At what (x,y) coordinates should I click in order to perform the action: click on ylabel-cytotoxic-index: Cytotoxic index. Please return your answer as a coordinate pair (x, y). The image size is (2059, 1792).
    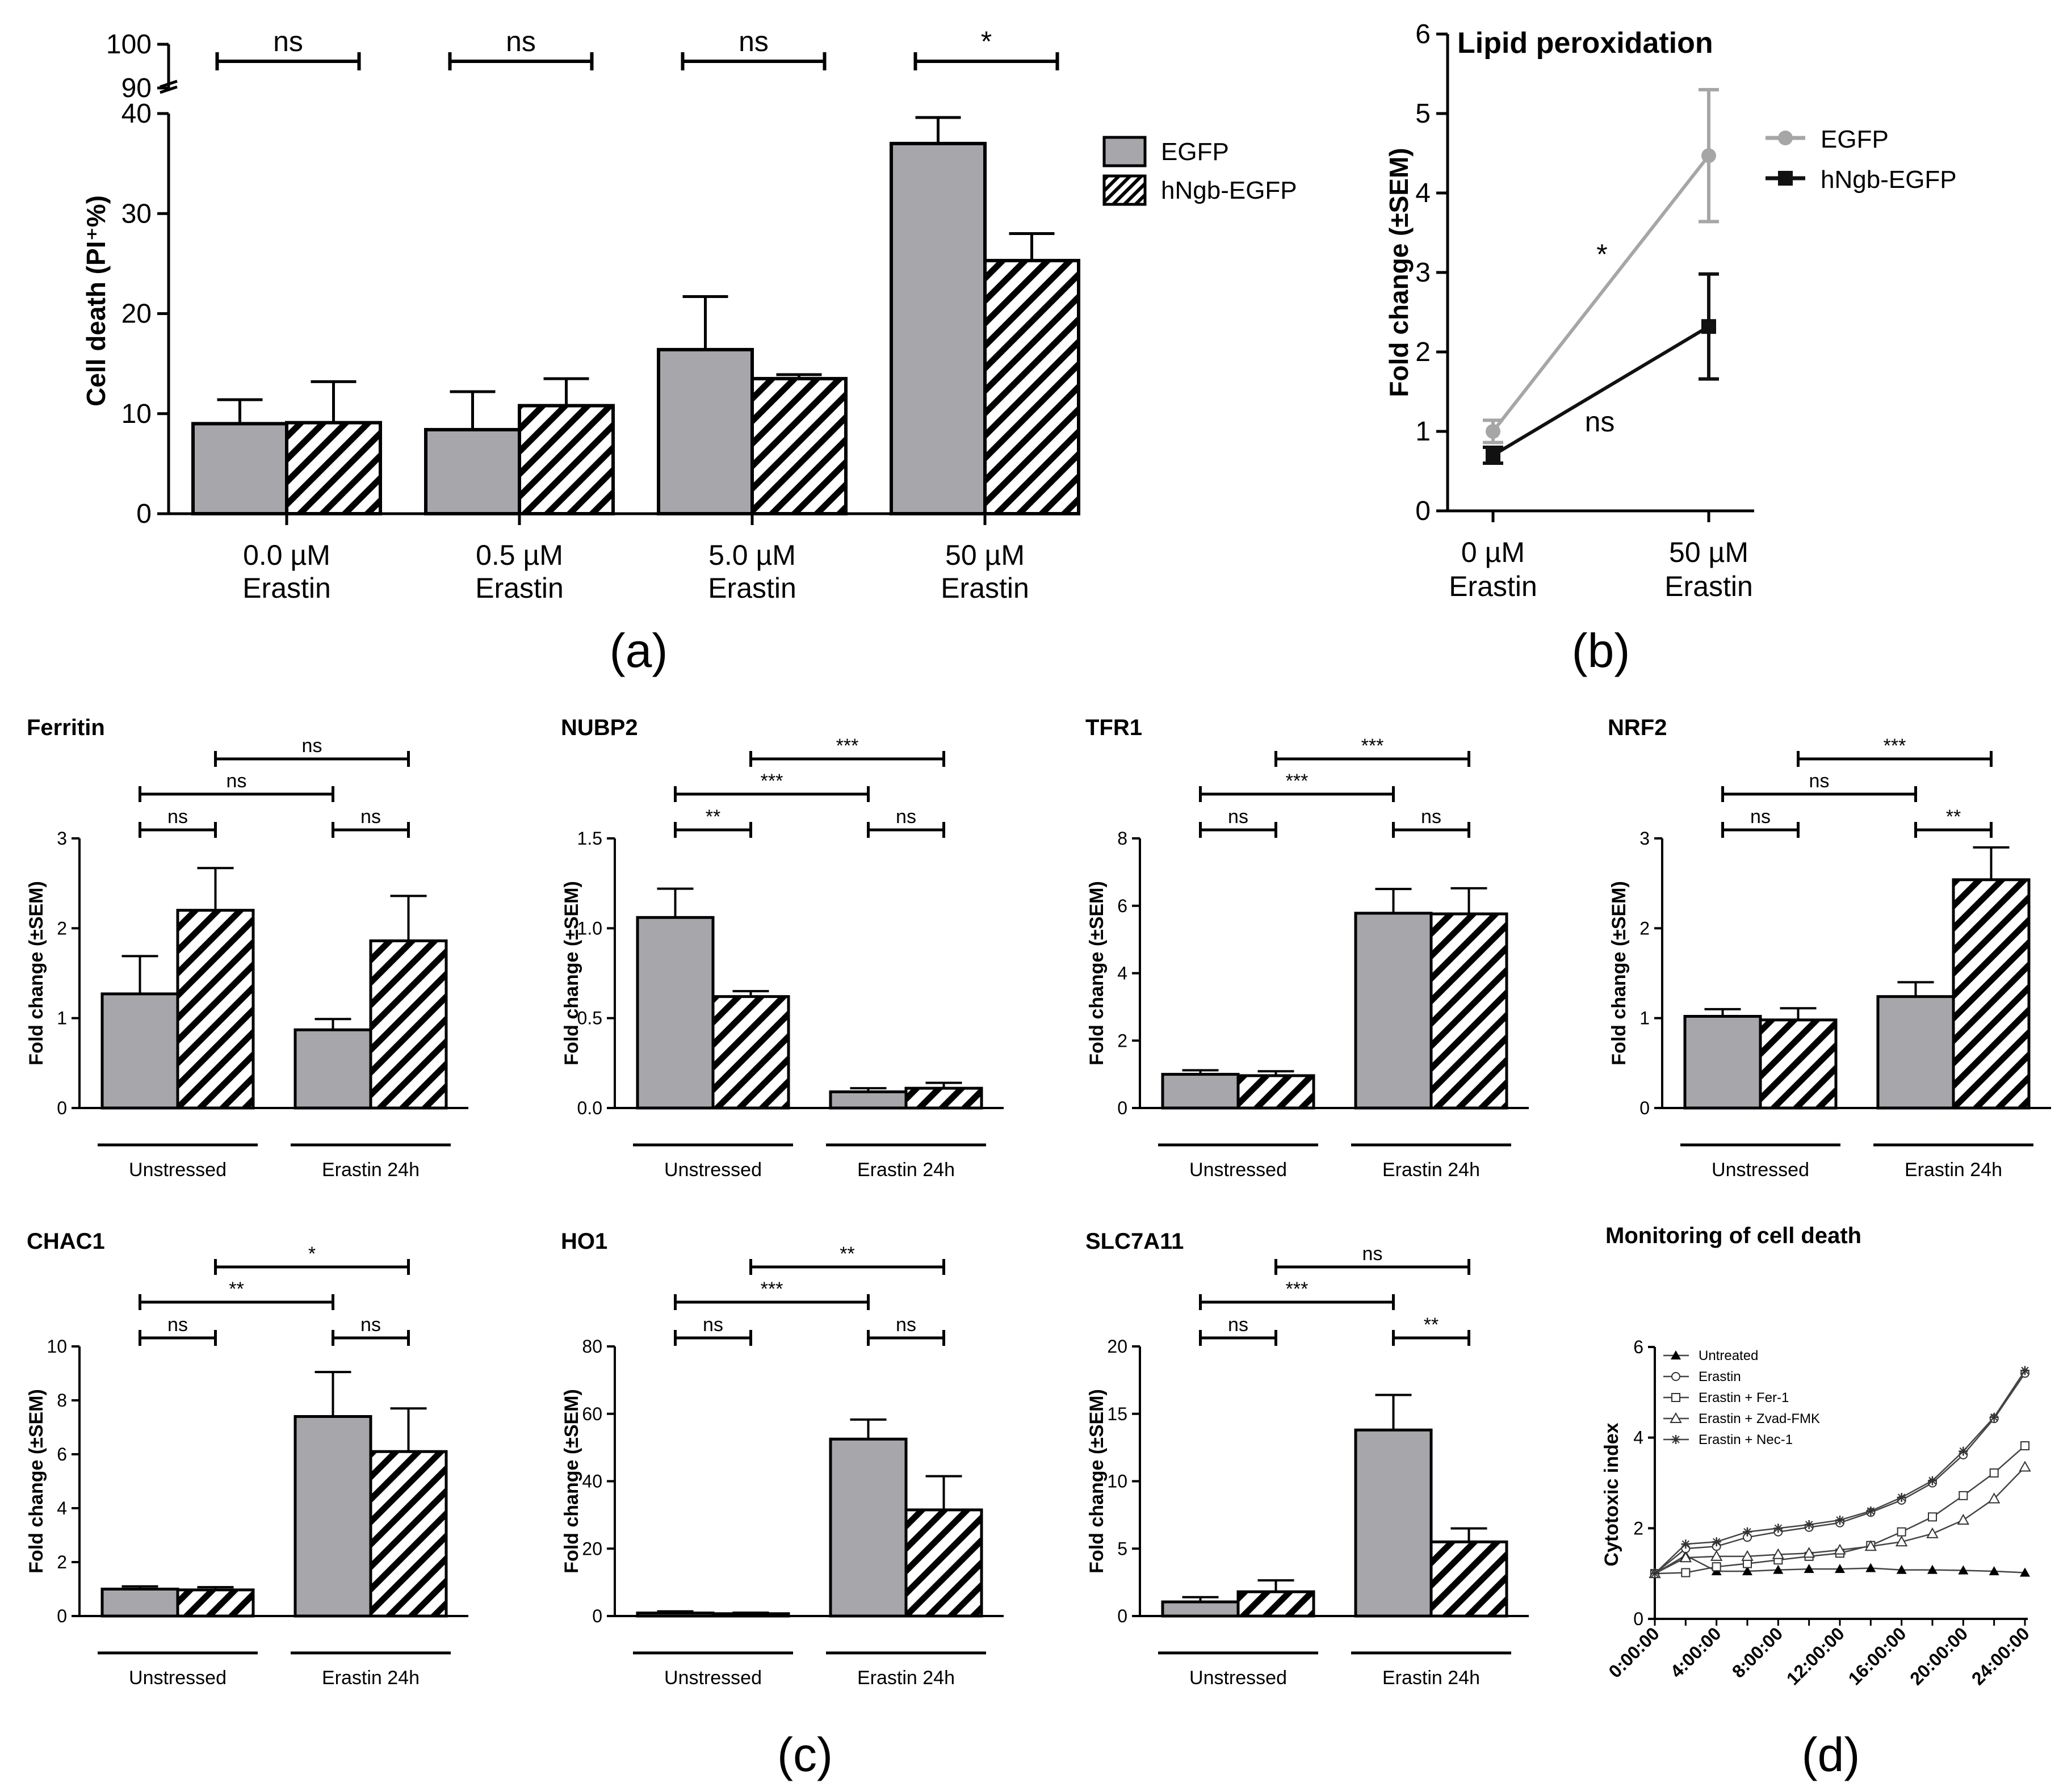
    Looking at the image, I should click on (1611, 1494).